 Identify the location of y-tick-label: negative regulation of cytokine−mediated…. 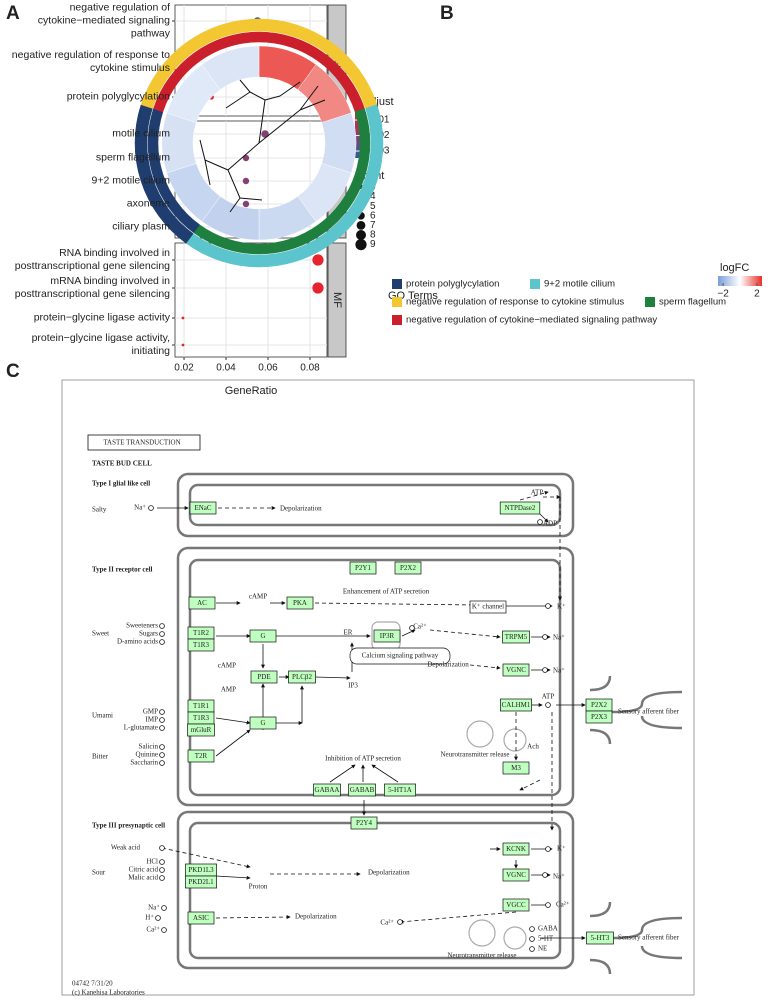
(103, 20).